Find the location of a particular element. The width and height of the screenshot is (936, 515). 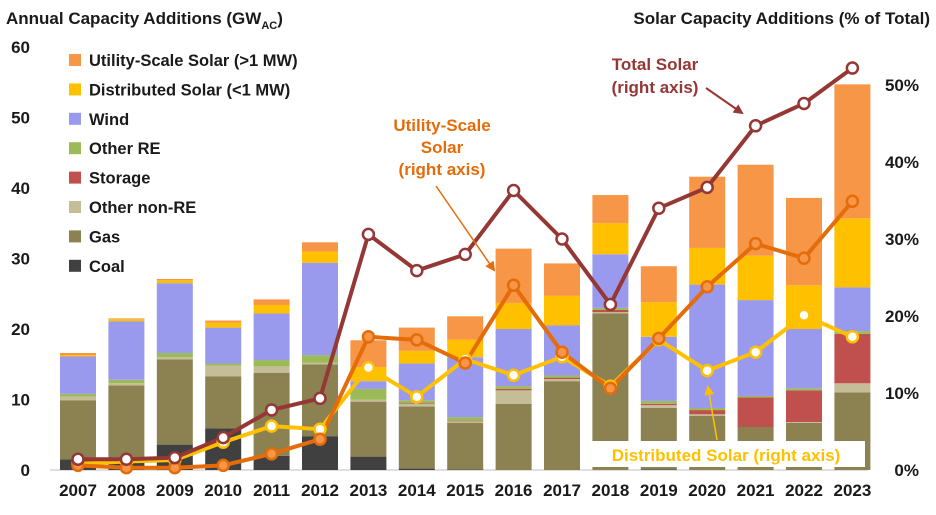

x-tick-label: 2020 is located at coordinates (707, 490).